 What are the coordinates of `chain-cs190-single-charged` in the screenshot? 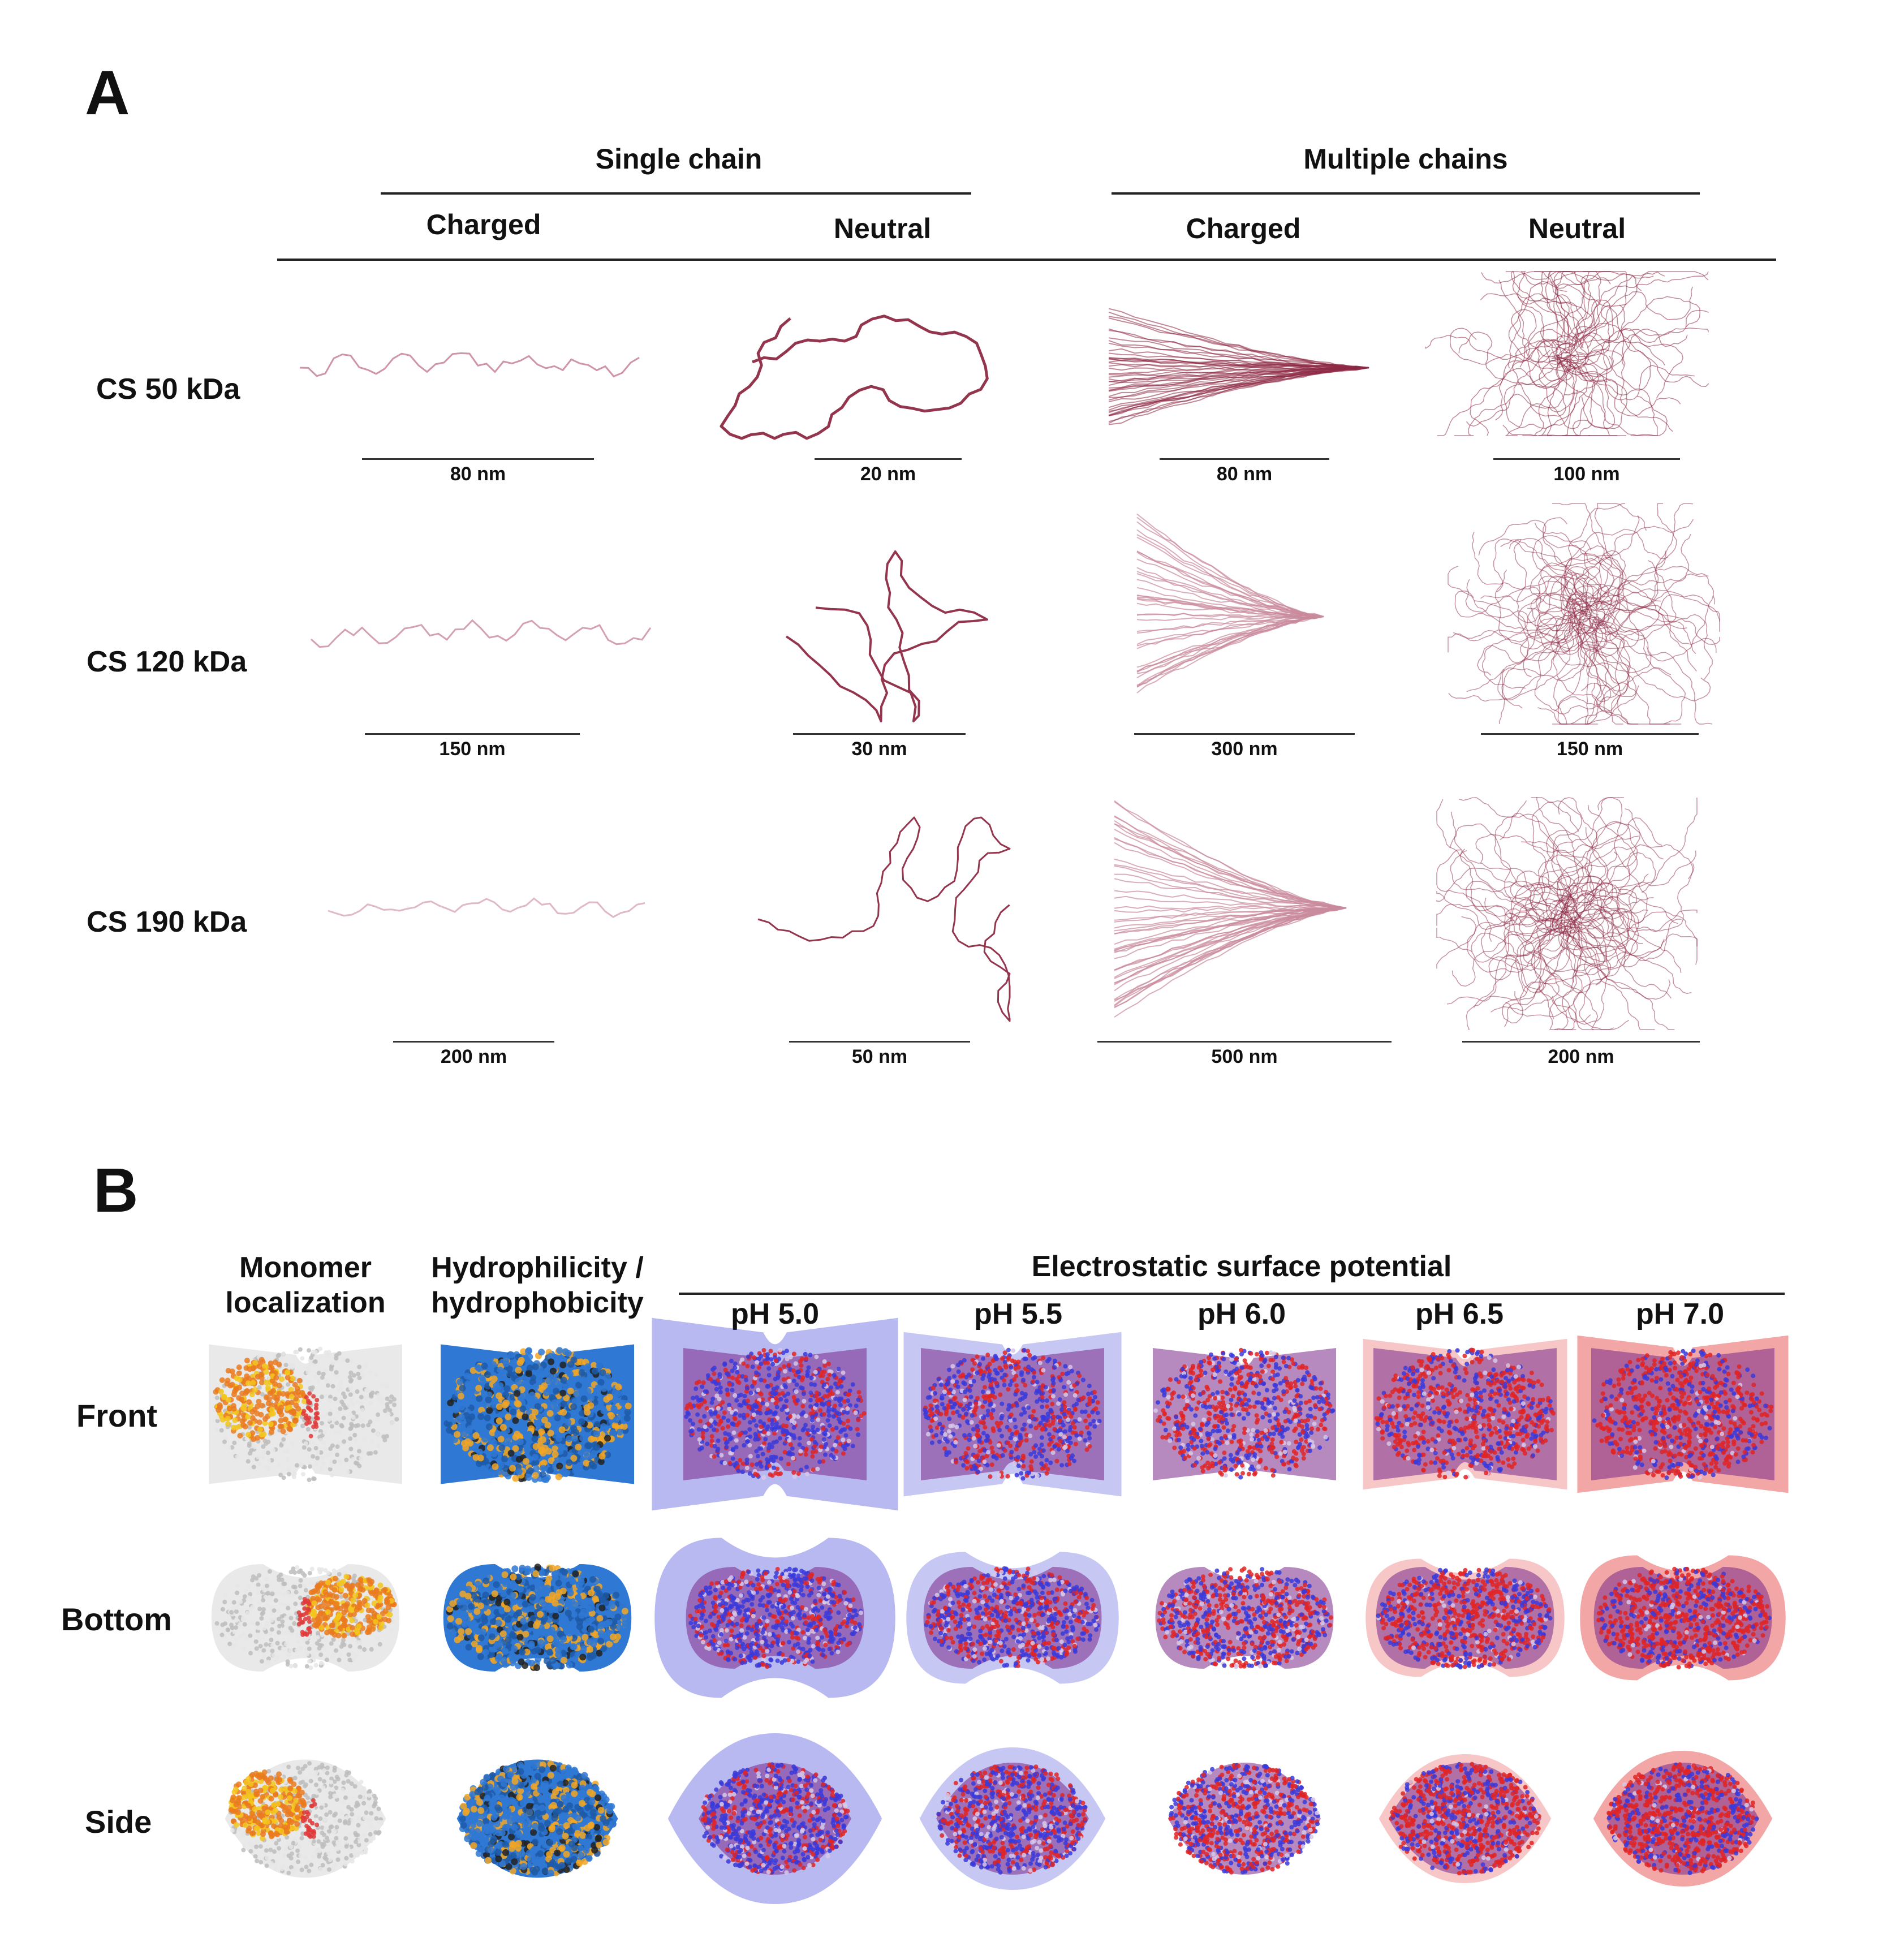 It's located at (486, 907).